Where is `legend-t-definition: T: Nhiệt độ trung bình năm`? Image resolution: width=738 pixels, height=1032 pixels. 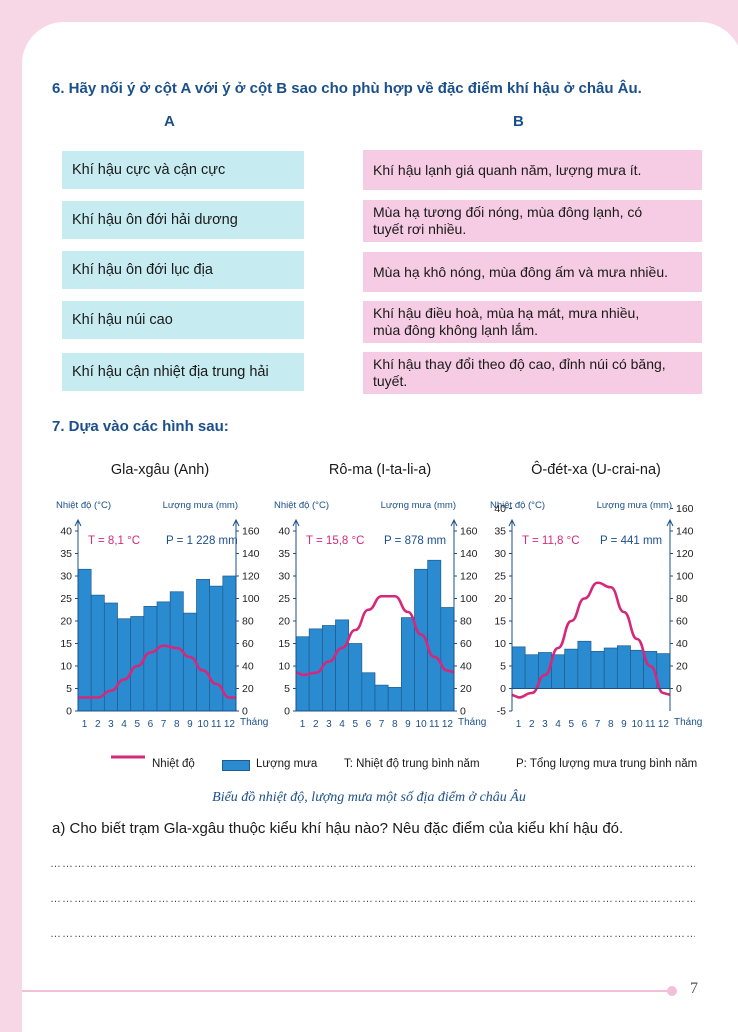 legend-t-definition: T: Nhiệt độ trung bình năm is located at coordinates (412, 764).